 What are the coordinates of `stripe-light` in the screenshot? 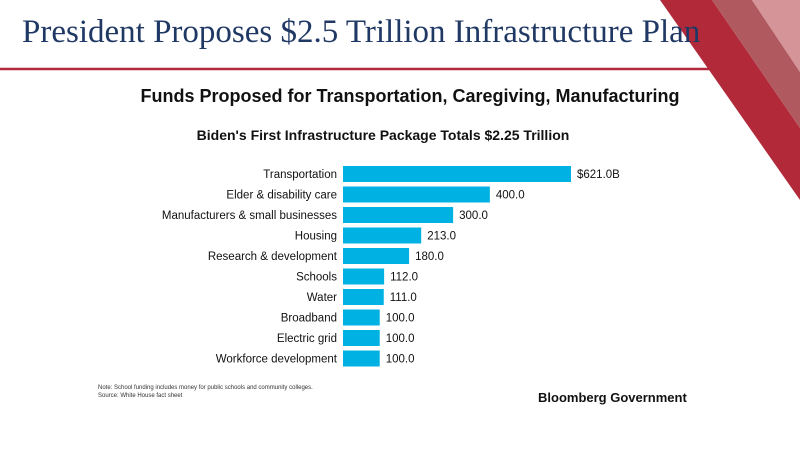 It's located at (776, 36).